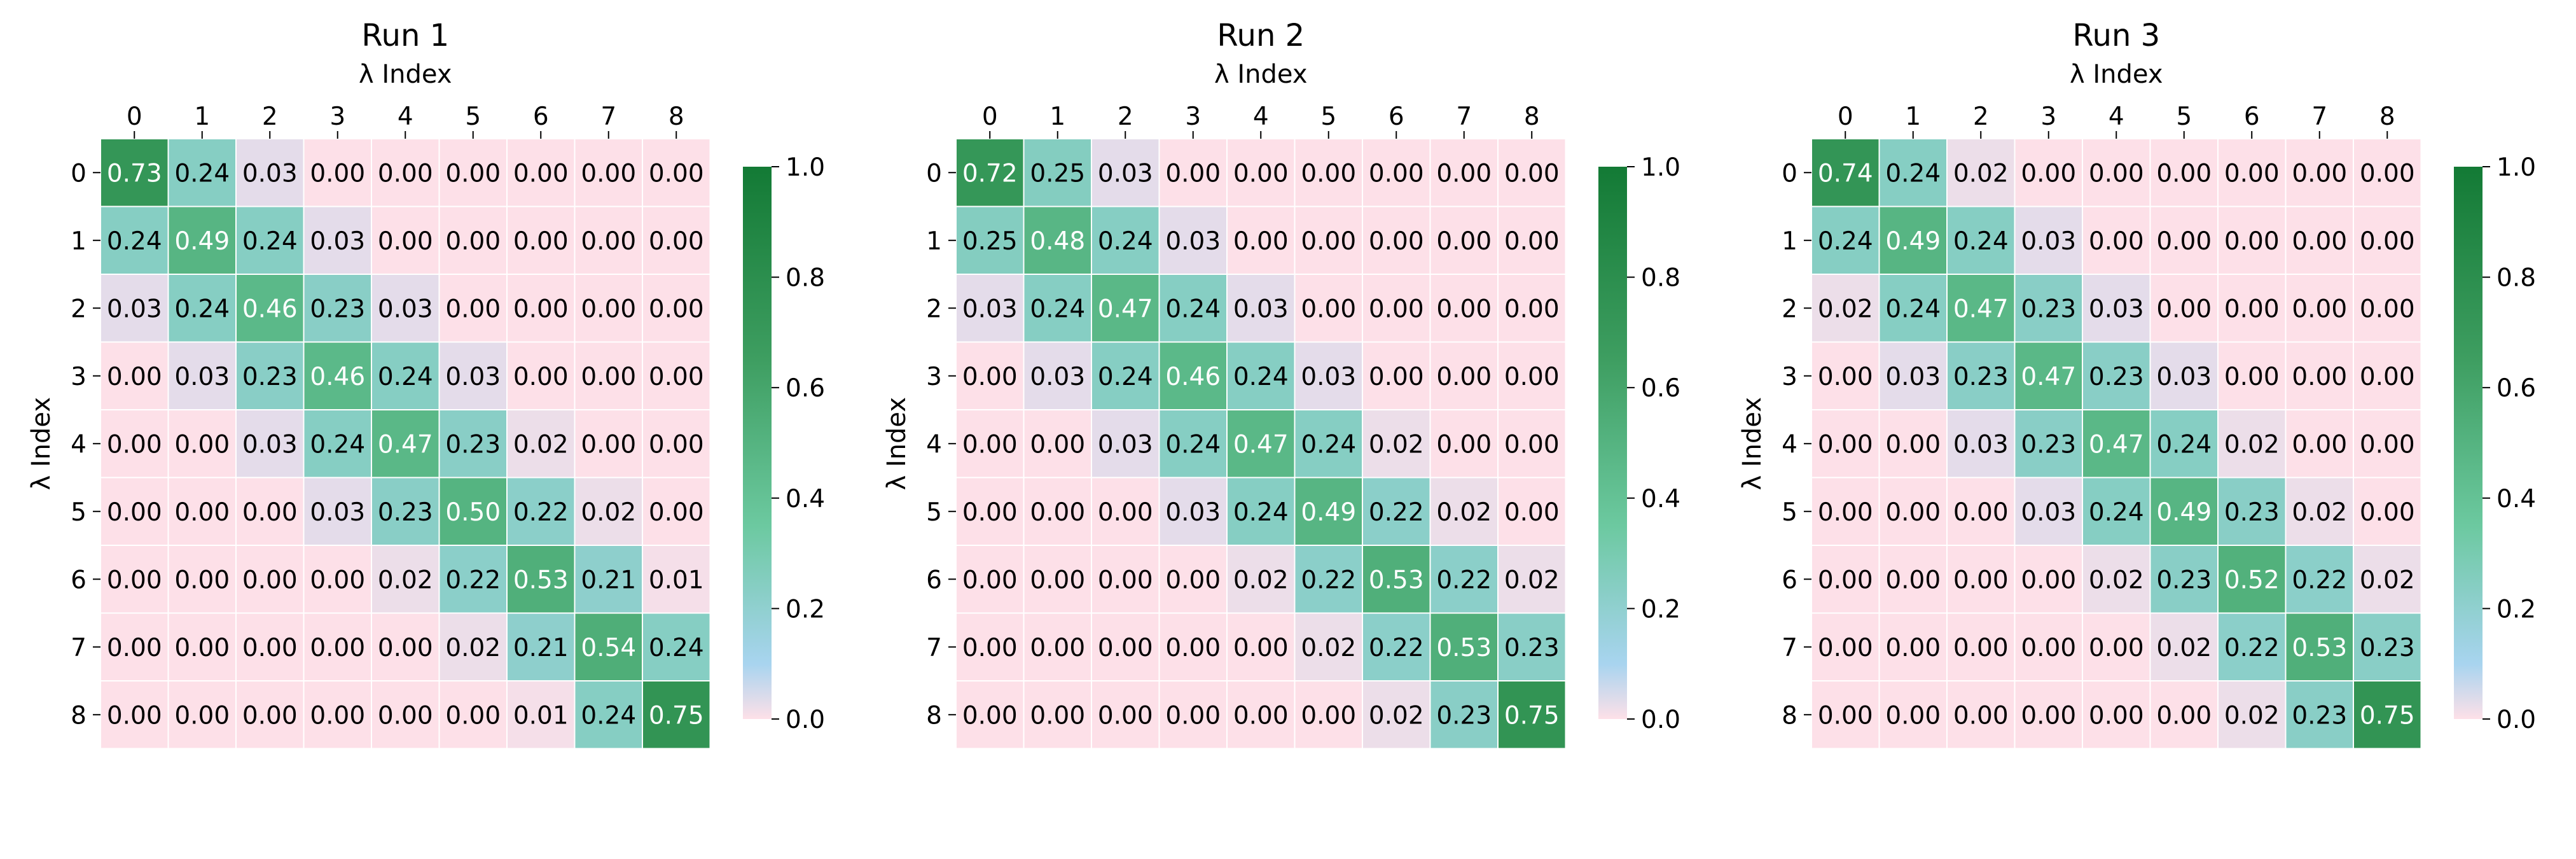 This screenshot has height=859, width=2576. What do you see at coordinates (202, 116) in the screenshot?
I see `x-tick-label: 1` at bounding box center [202, 116].